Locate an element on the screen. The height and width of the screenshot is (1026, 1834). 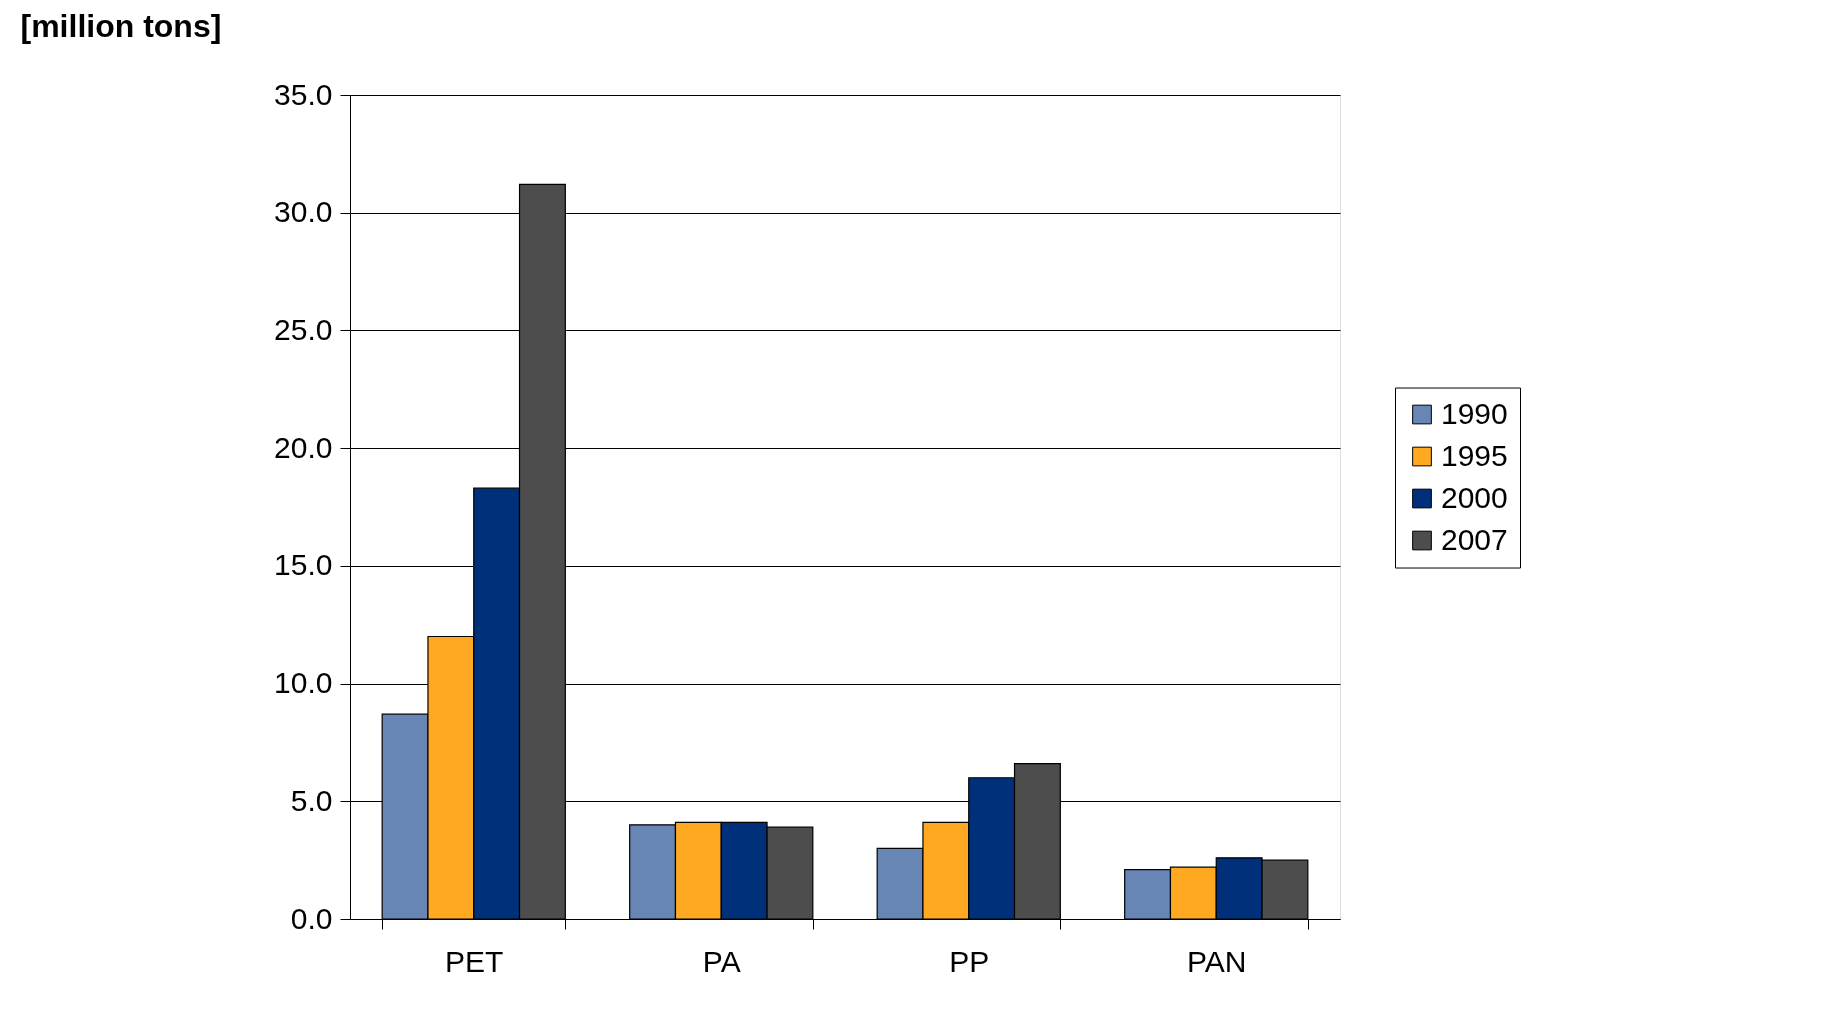
y-tick-label: 20.0 is located at coordinates (303, 447).